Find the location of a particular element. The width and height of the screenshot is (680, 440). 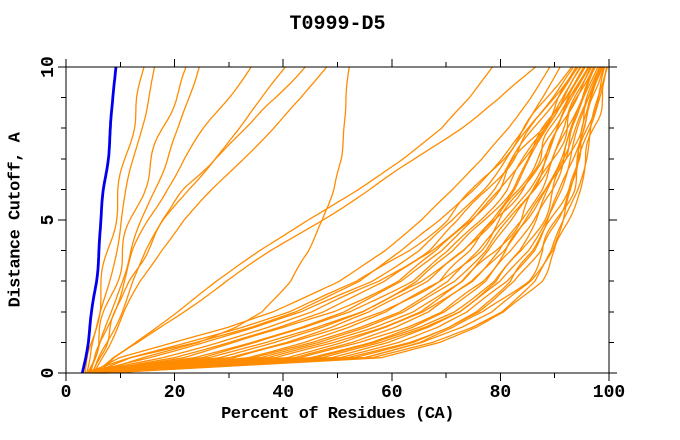

y-tick-label: 5 is located at coordinates (49, 220).